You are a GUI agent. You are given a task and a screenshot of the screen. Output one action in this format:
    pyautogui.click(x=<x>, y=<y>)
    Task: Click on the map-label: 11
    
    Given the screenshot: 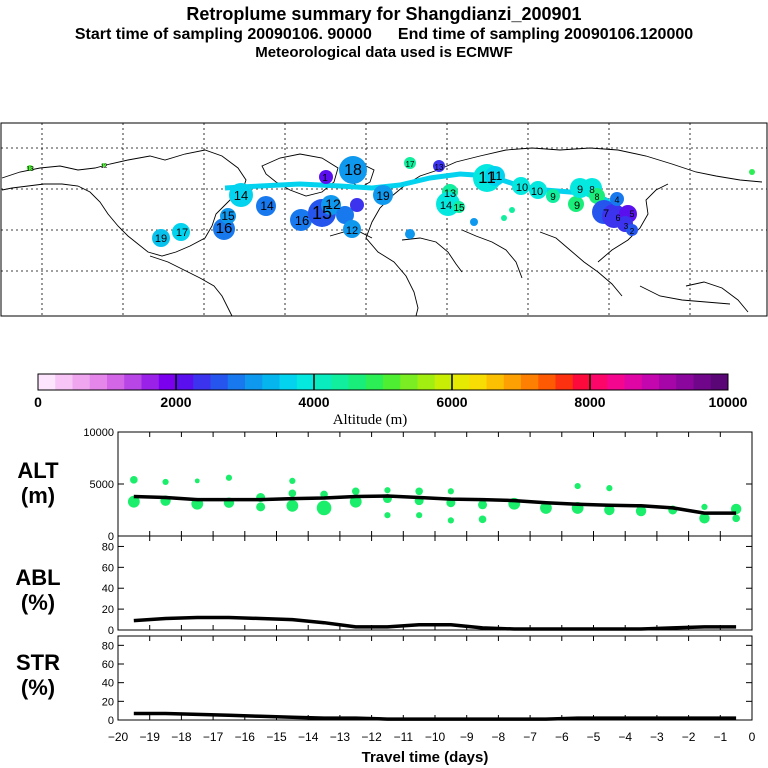 What is the action you would take?
    pyautogui.click(x=487, y=177)
    